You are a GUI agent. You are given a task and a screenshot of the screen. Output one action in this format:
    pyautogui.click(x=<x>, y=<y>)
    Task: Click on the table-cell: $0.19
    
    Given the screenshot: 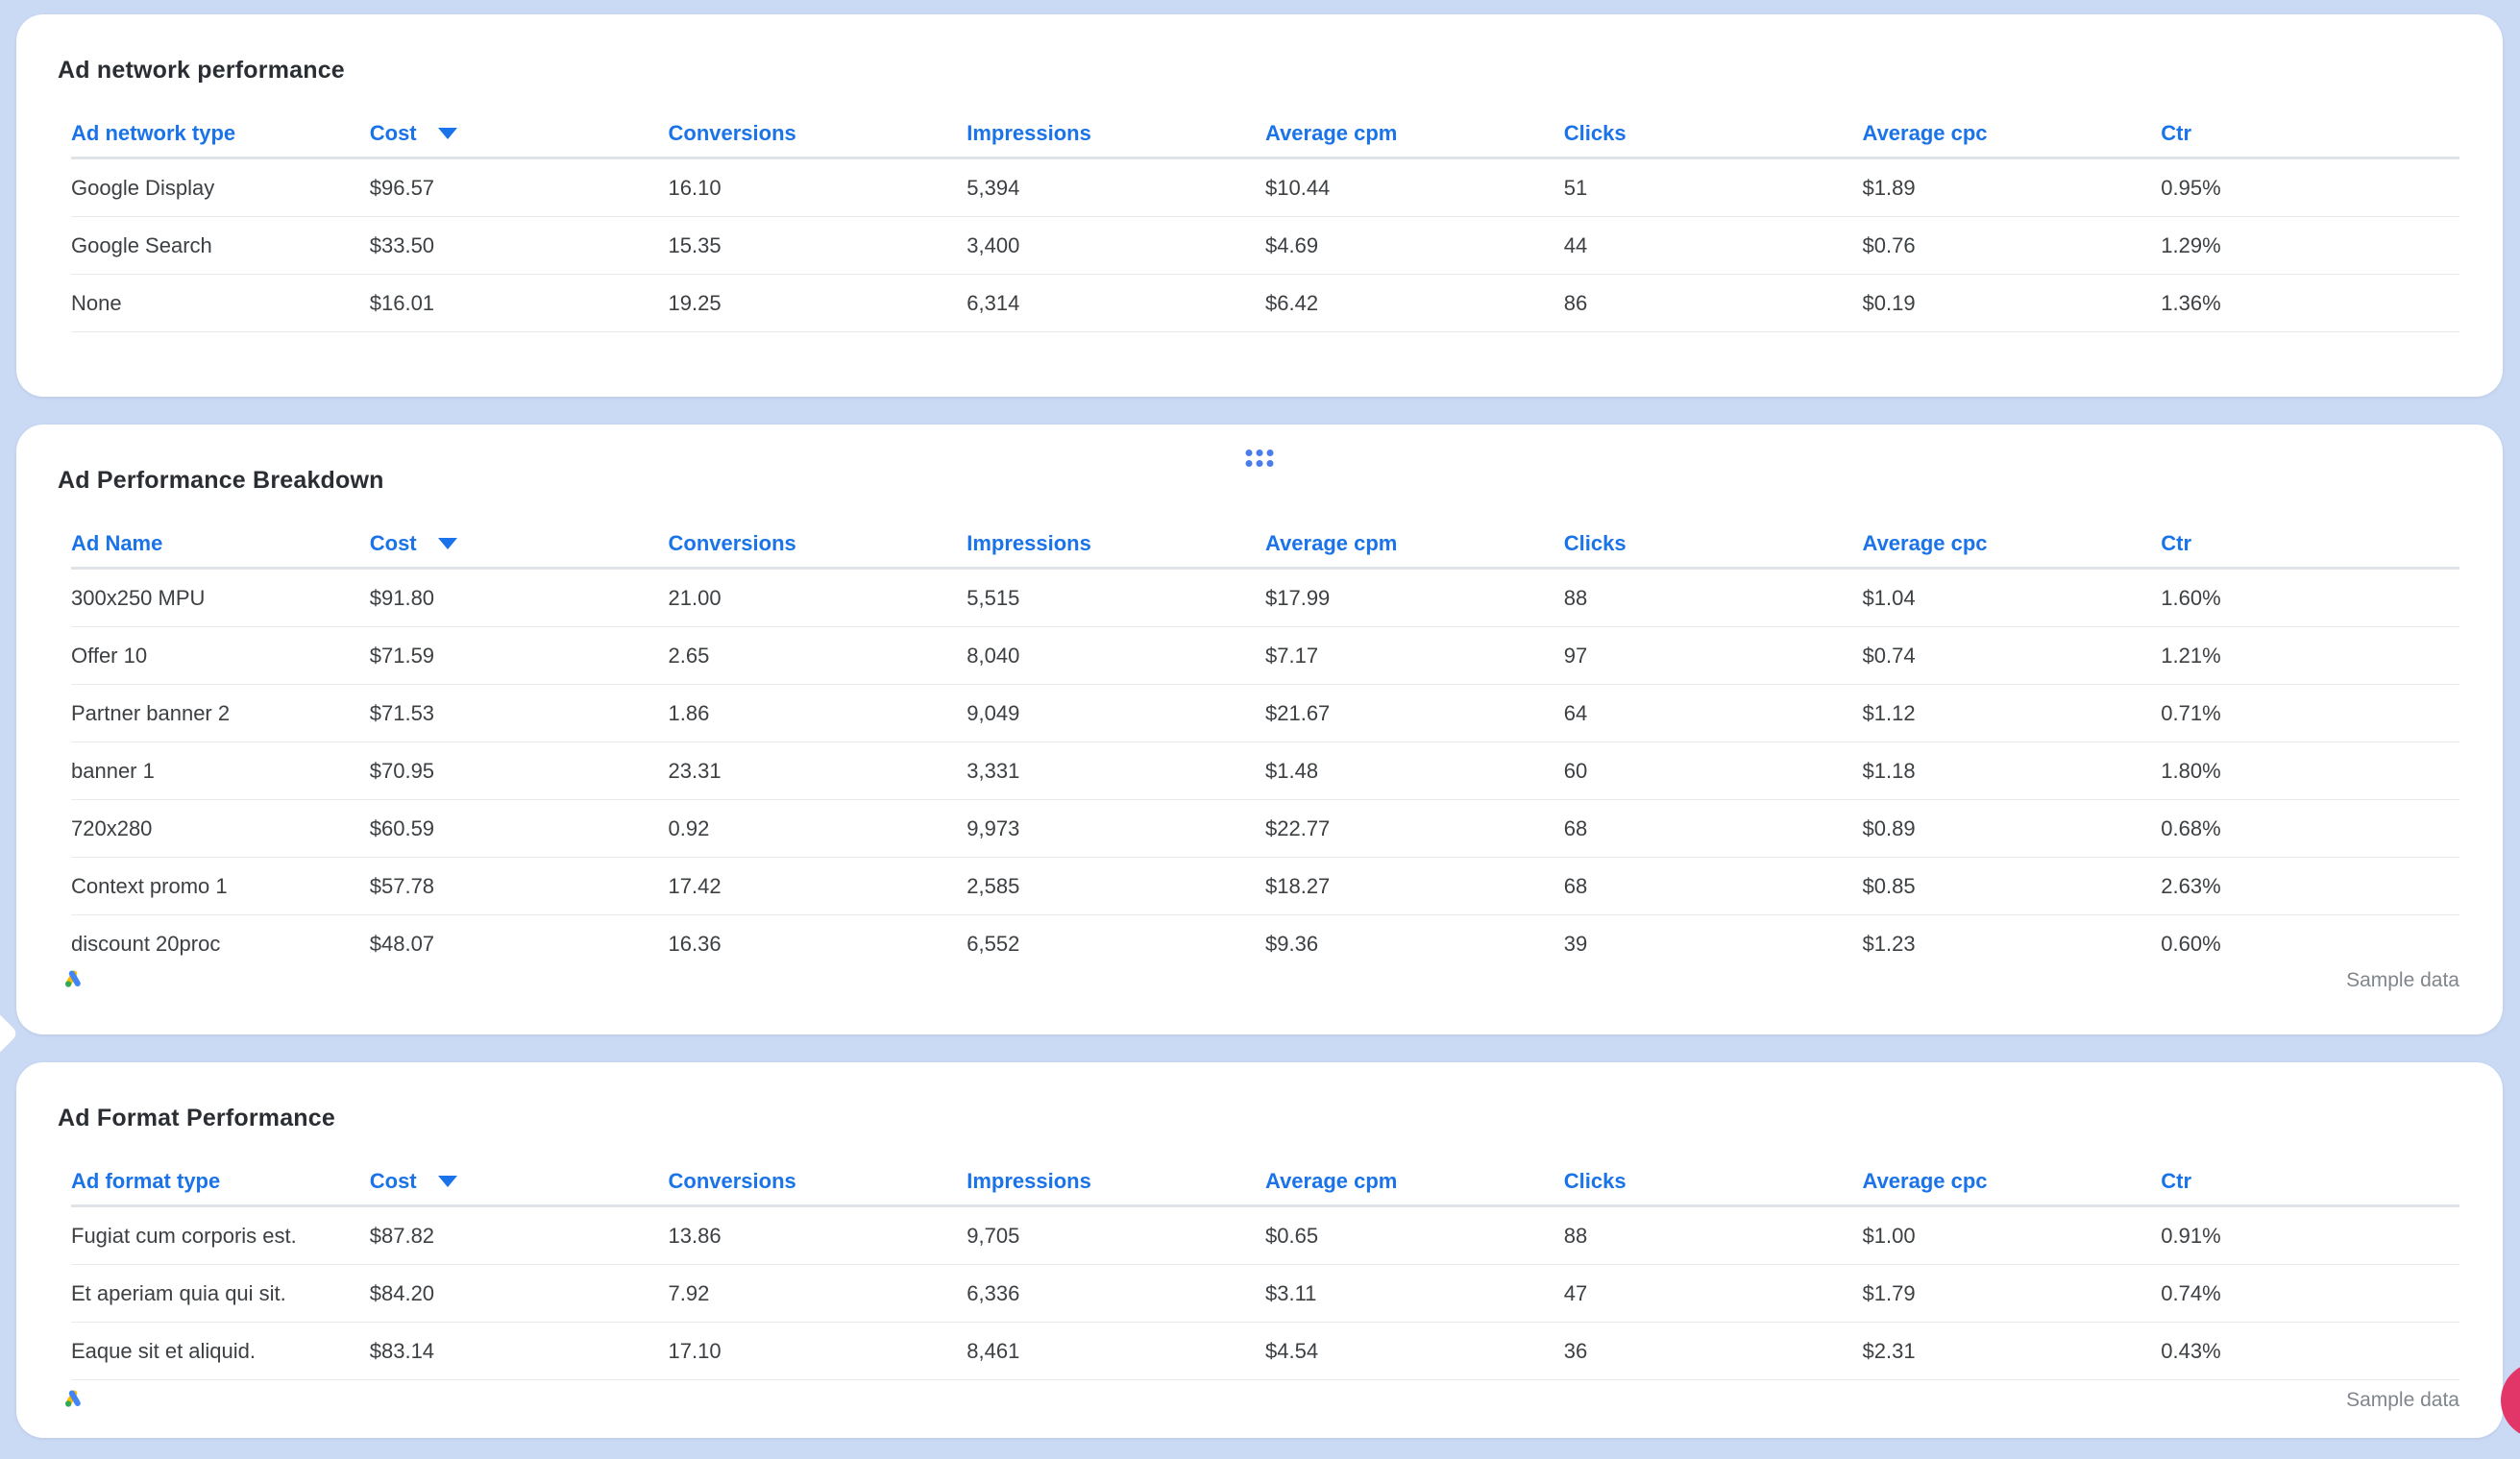 What is the action you would take?
    pyautogui.click(x=1889, y=302)
    